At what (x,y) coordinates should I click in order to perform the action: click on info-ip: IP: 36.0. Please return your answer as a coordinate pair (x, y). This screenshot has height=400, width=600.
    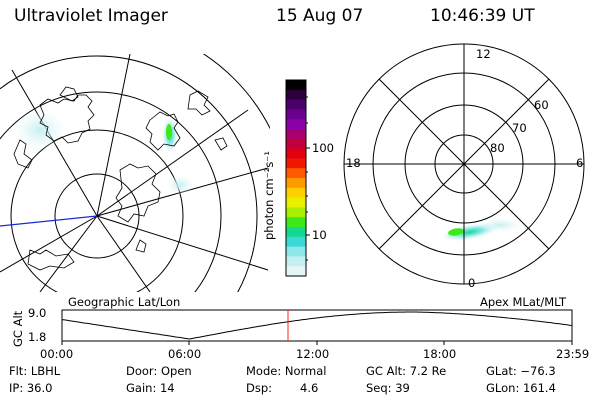
    Looking at the image, I should click on (31, 388).